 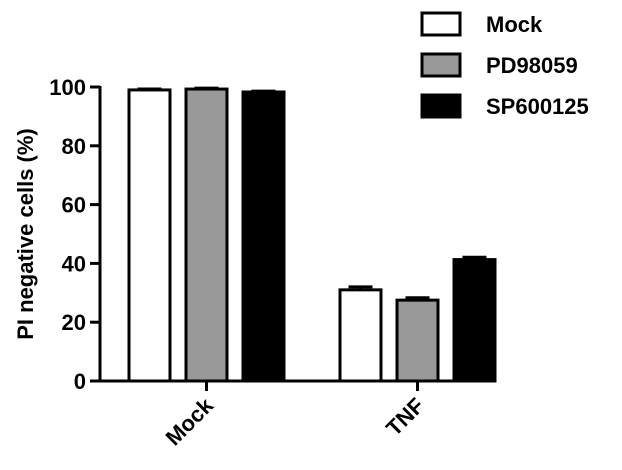 I want to click on legend: Mock PD98059 SP600125, so click(x=504, y=65).